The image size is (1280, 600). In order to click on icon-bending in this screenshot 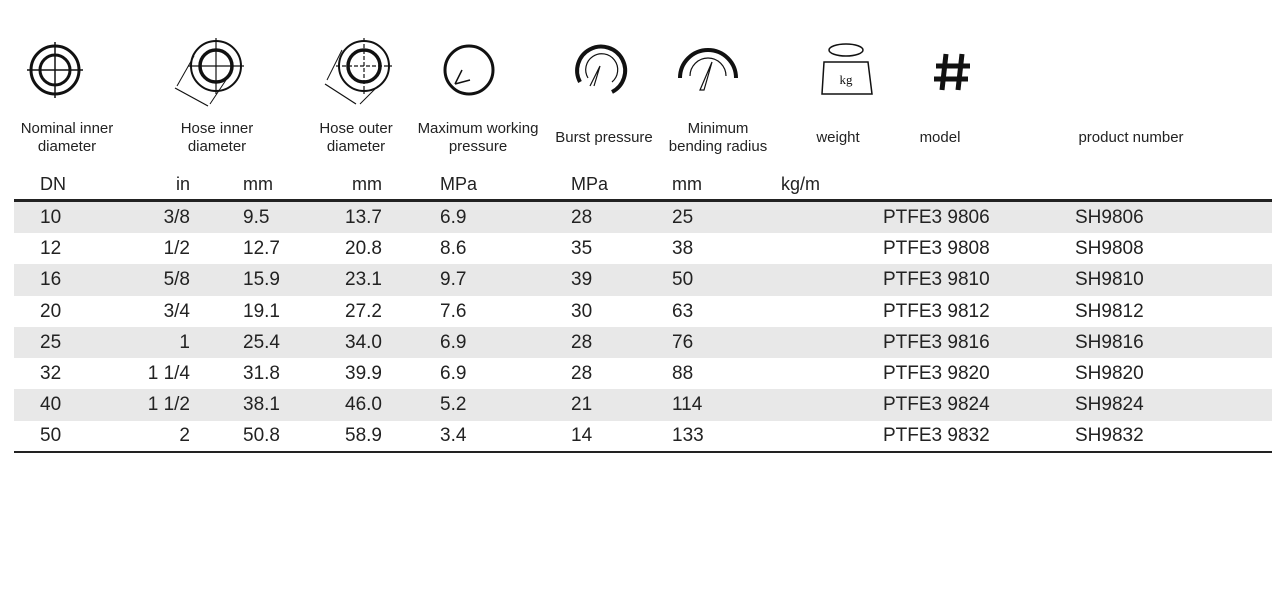, I will do `click(708, 69)`.